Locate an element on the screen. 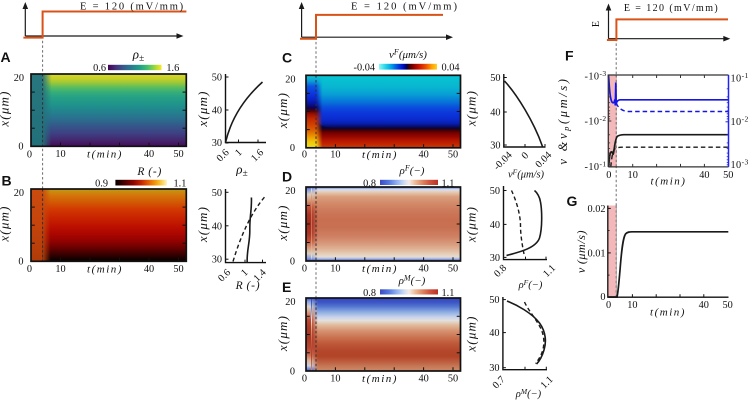 The image size is (751, 400). svg-text: -10-3 is located at coordinates (596, 76).